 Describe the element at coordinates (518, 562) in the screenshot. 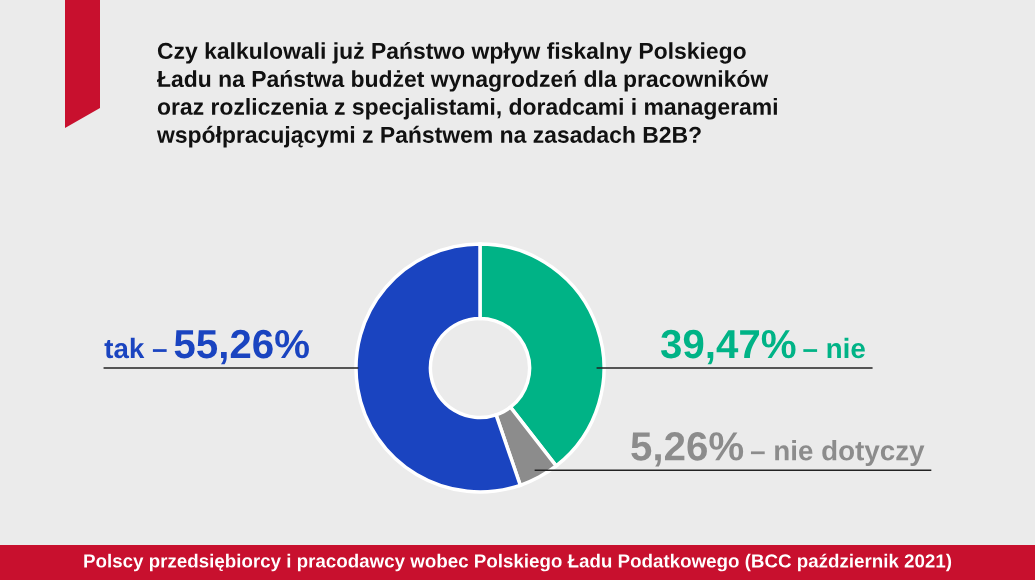

I see `text: Polscy przedsiębiorcy i pracodawcy wobec Polskiego Ładu Podatkowego (BCC październik 2021)` at that location.